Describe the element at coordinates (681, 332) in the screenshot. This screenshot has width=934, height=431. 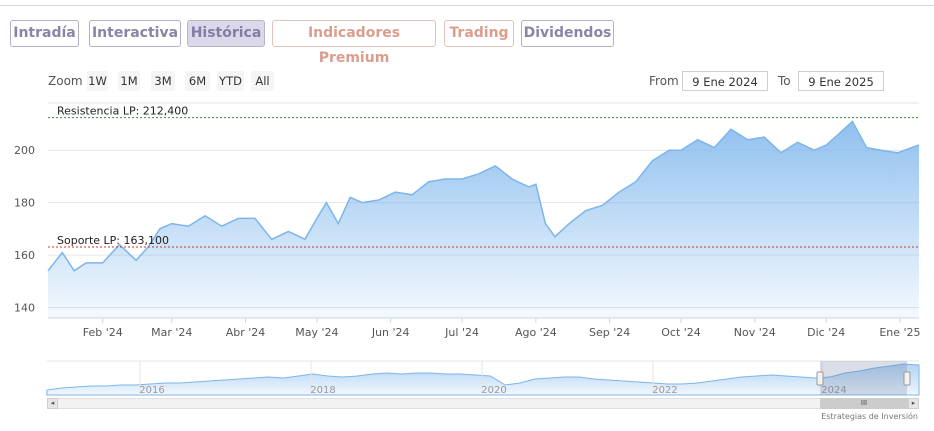
I see `x-tick-label: Oct '24` at that location.